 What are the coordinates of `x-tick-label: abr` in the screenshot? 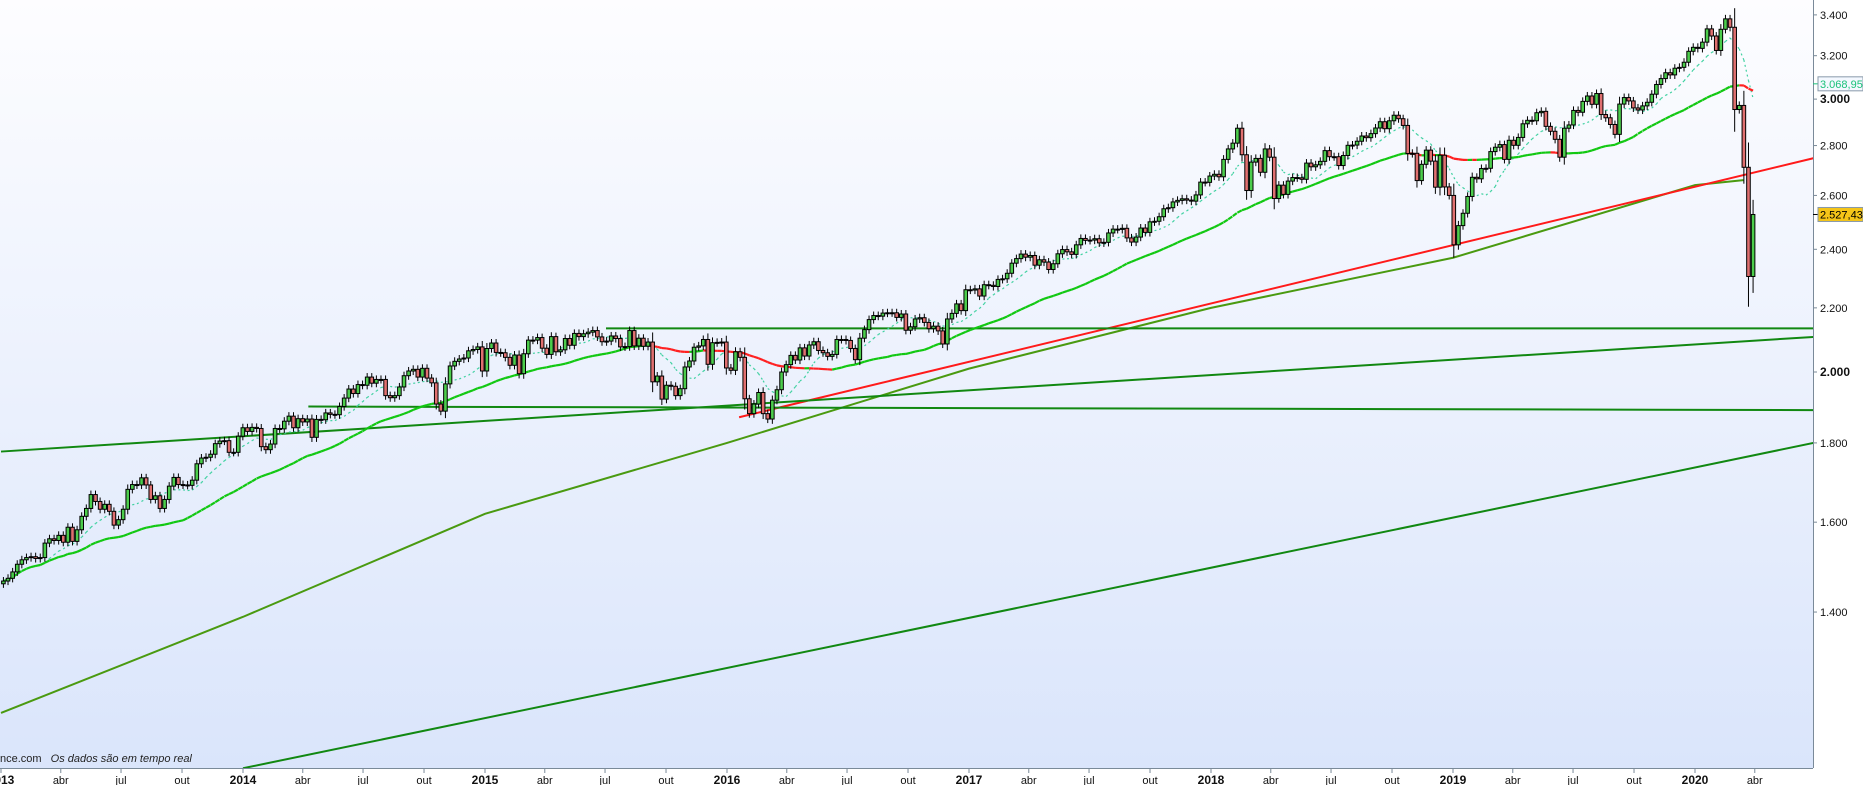 It's located at (61, 780).